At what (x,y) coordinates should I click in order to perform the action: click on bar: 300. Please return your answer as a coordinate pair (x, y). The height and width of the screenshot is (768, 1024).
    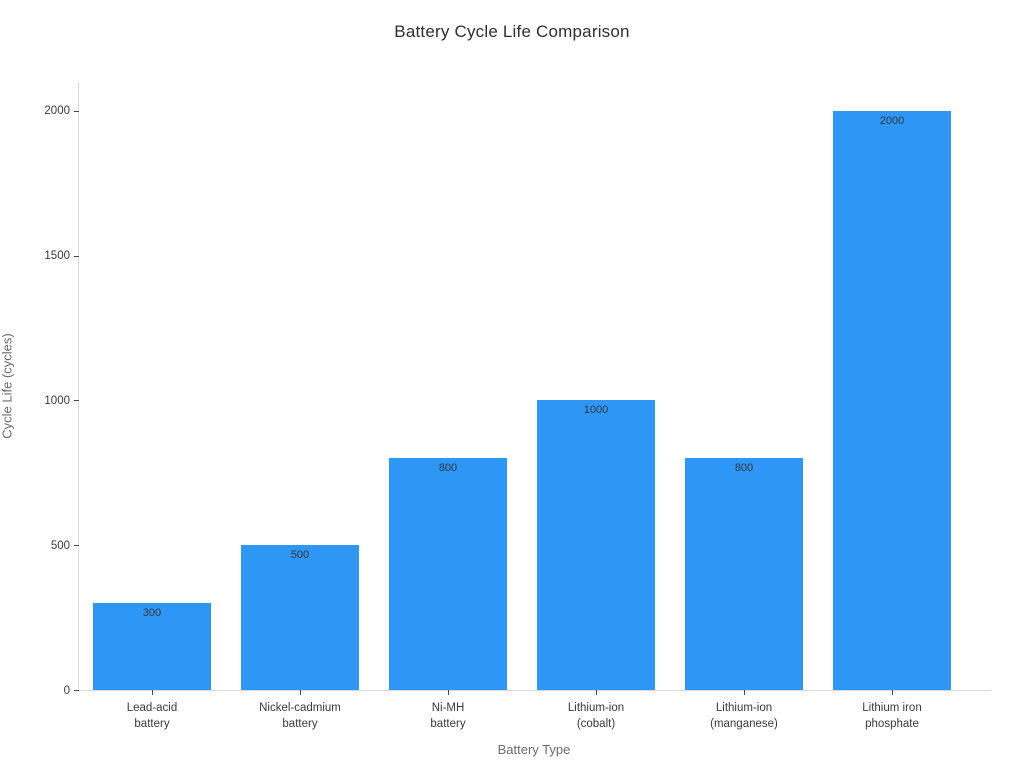
    Looking at the image, I should click on (152, 646).